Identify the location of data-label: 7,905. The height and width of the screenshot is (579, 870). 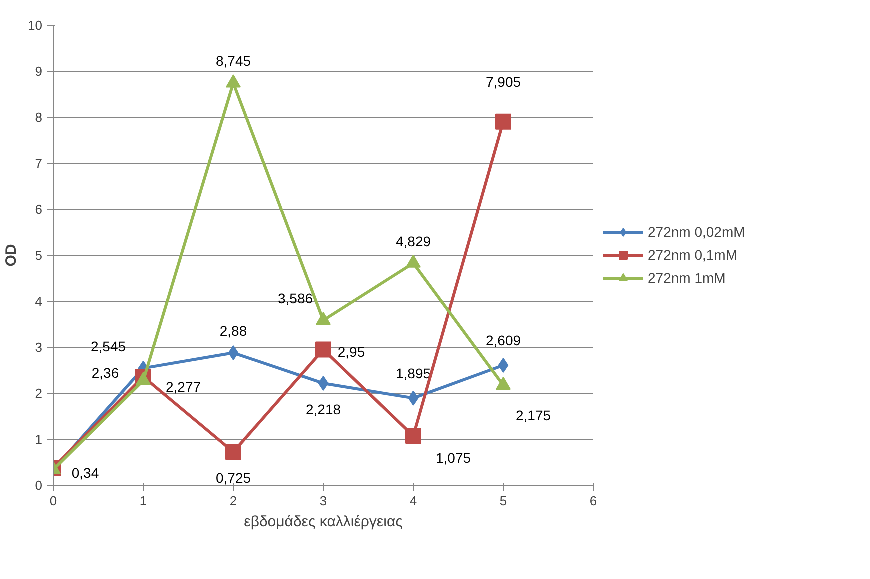
(504, 82).